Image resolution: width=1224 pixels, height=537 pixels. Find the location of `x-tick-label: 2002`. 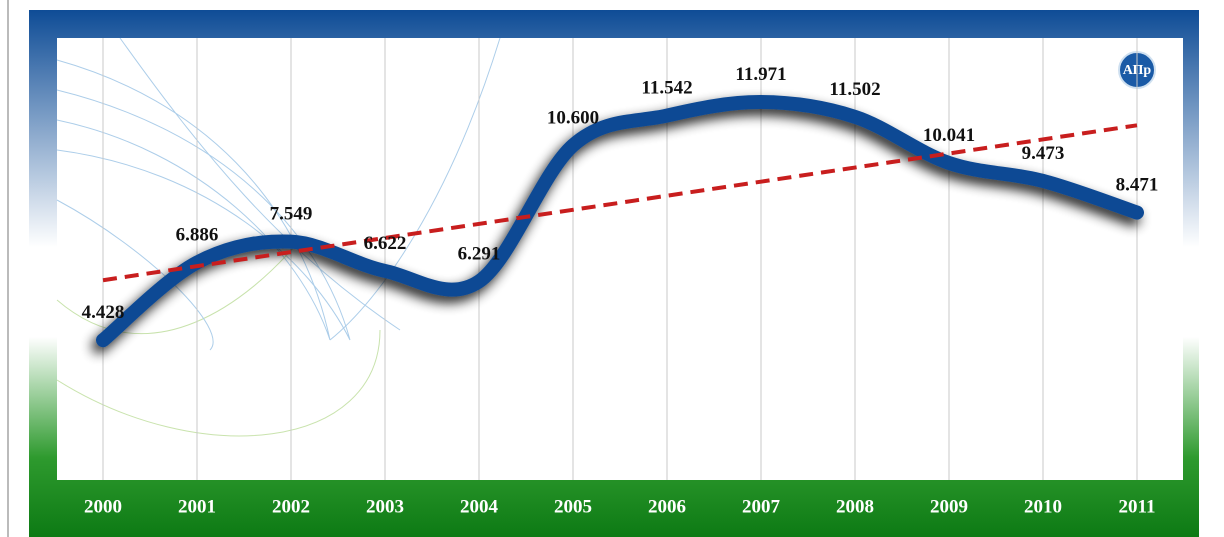

x-tick-label: 2002 is located at coordinates (291, 506).